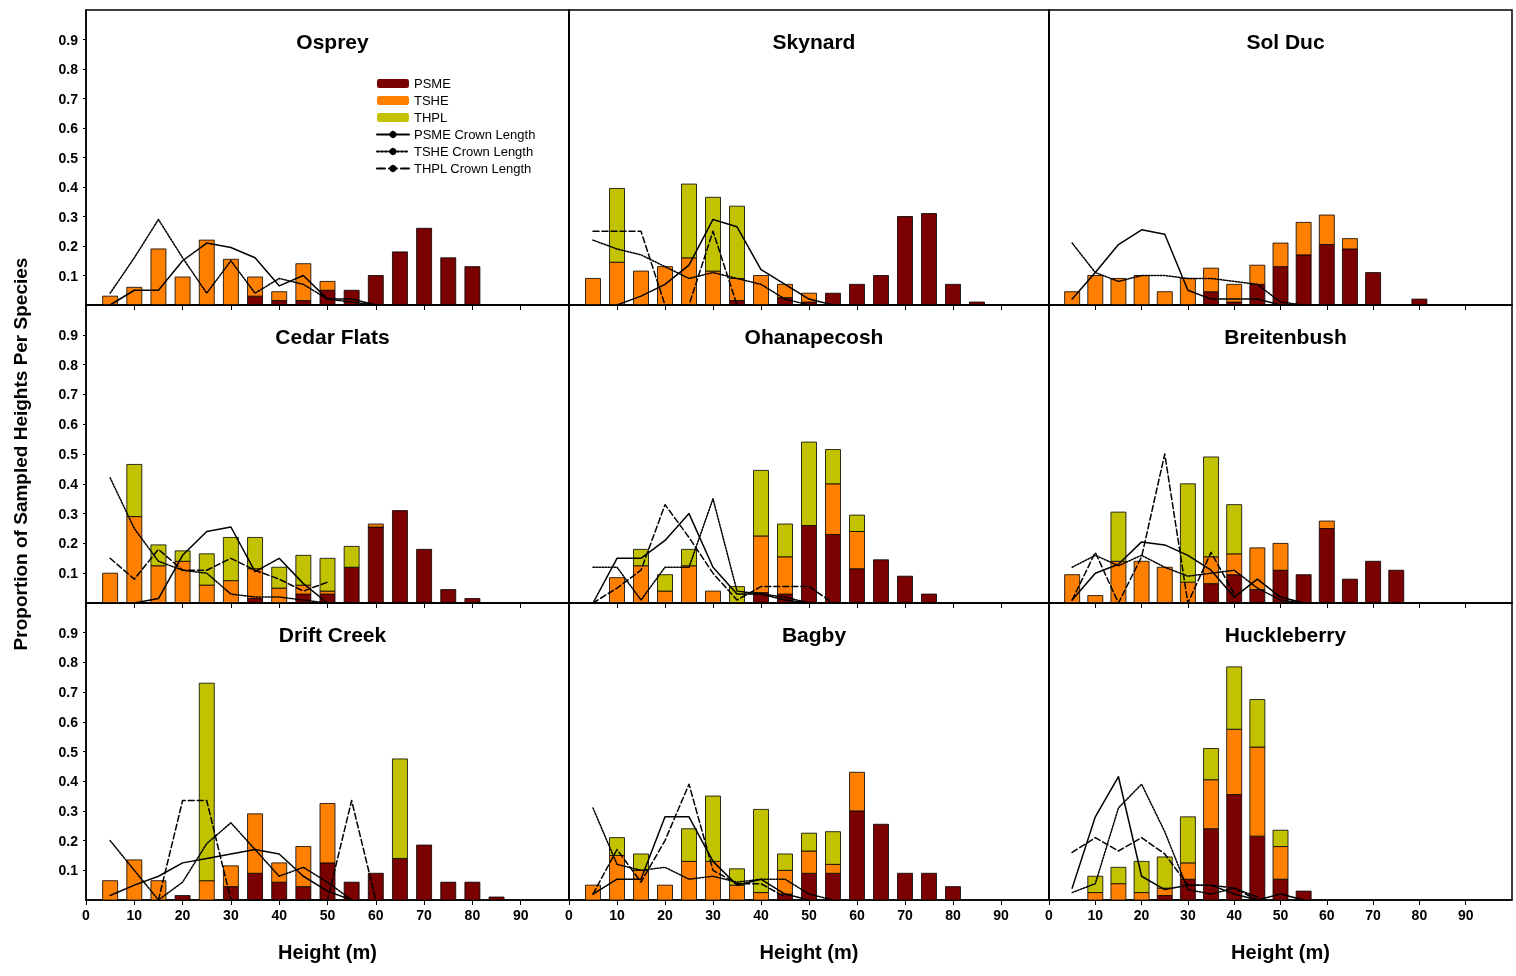 This screenshot has height=976, width=1516. Describe the element at coordinates (814, 634) in the screenshot. I see `text: Bagby` at that location.